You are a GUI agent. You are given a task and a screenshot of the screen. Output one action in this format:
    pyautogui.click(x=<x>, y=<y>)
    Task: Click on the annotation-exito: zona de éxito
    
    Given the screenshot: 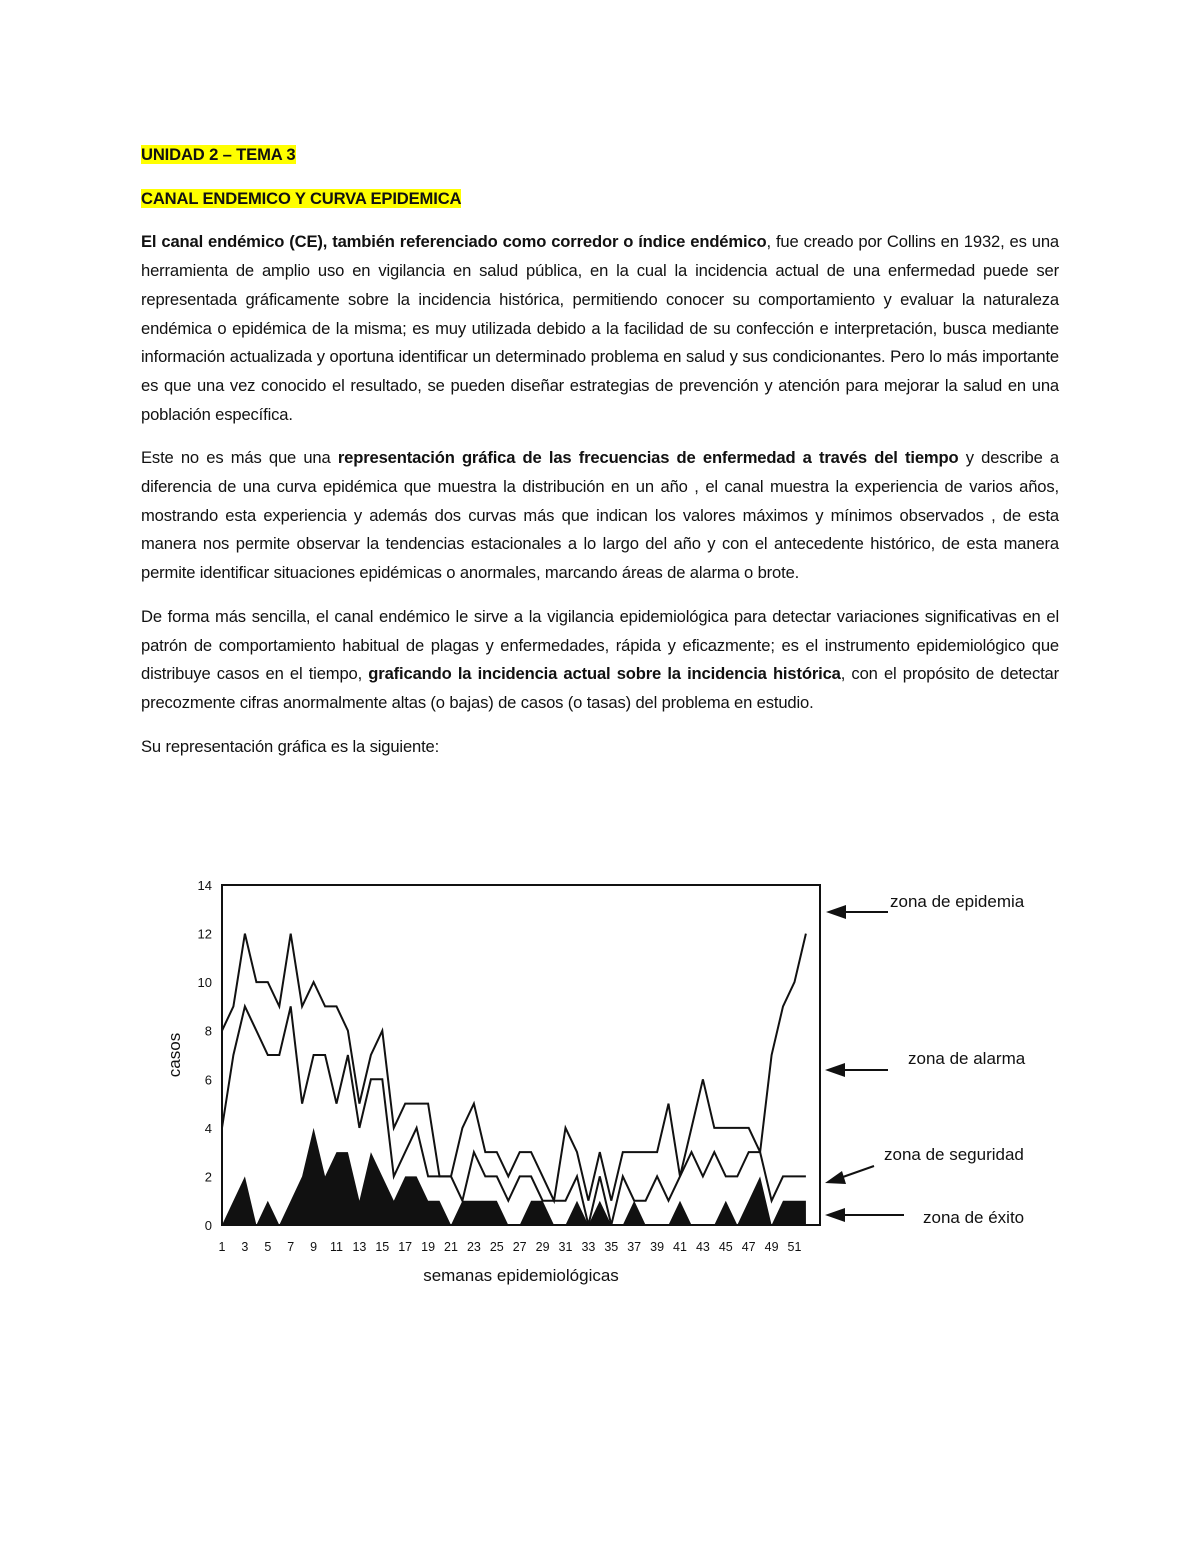 What is the action you would take?
    pyautogui.click(x=924, y=1217)
    